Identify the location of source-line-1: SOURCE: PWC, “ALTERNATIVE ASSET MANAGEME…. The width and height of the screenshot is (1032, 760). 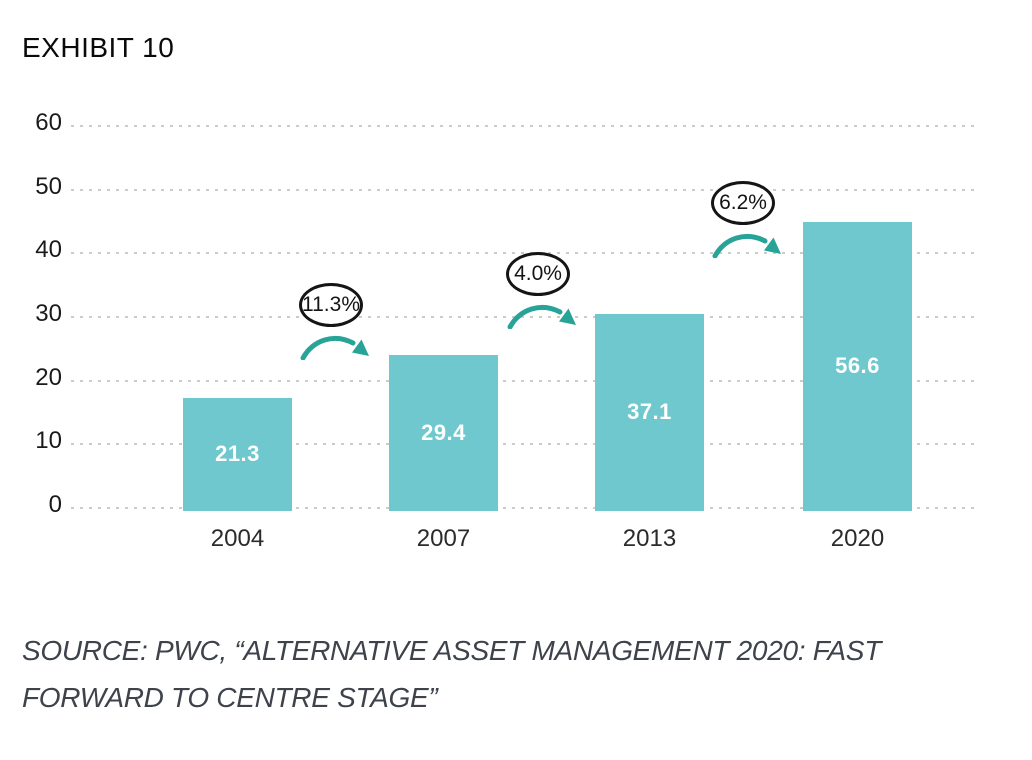
(451, 650).